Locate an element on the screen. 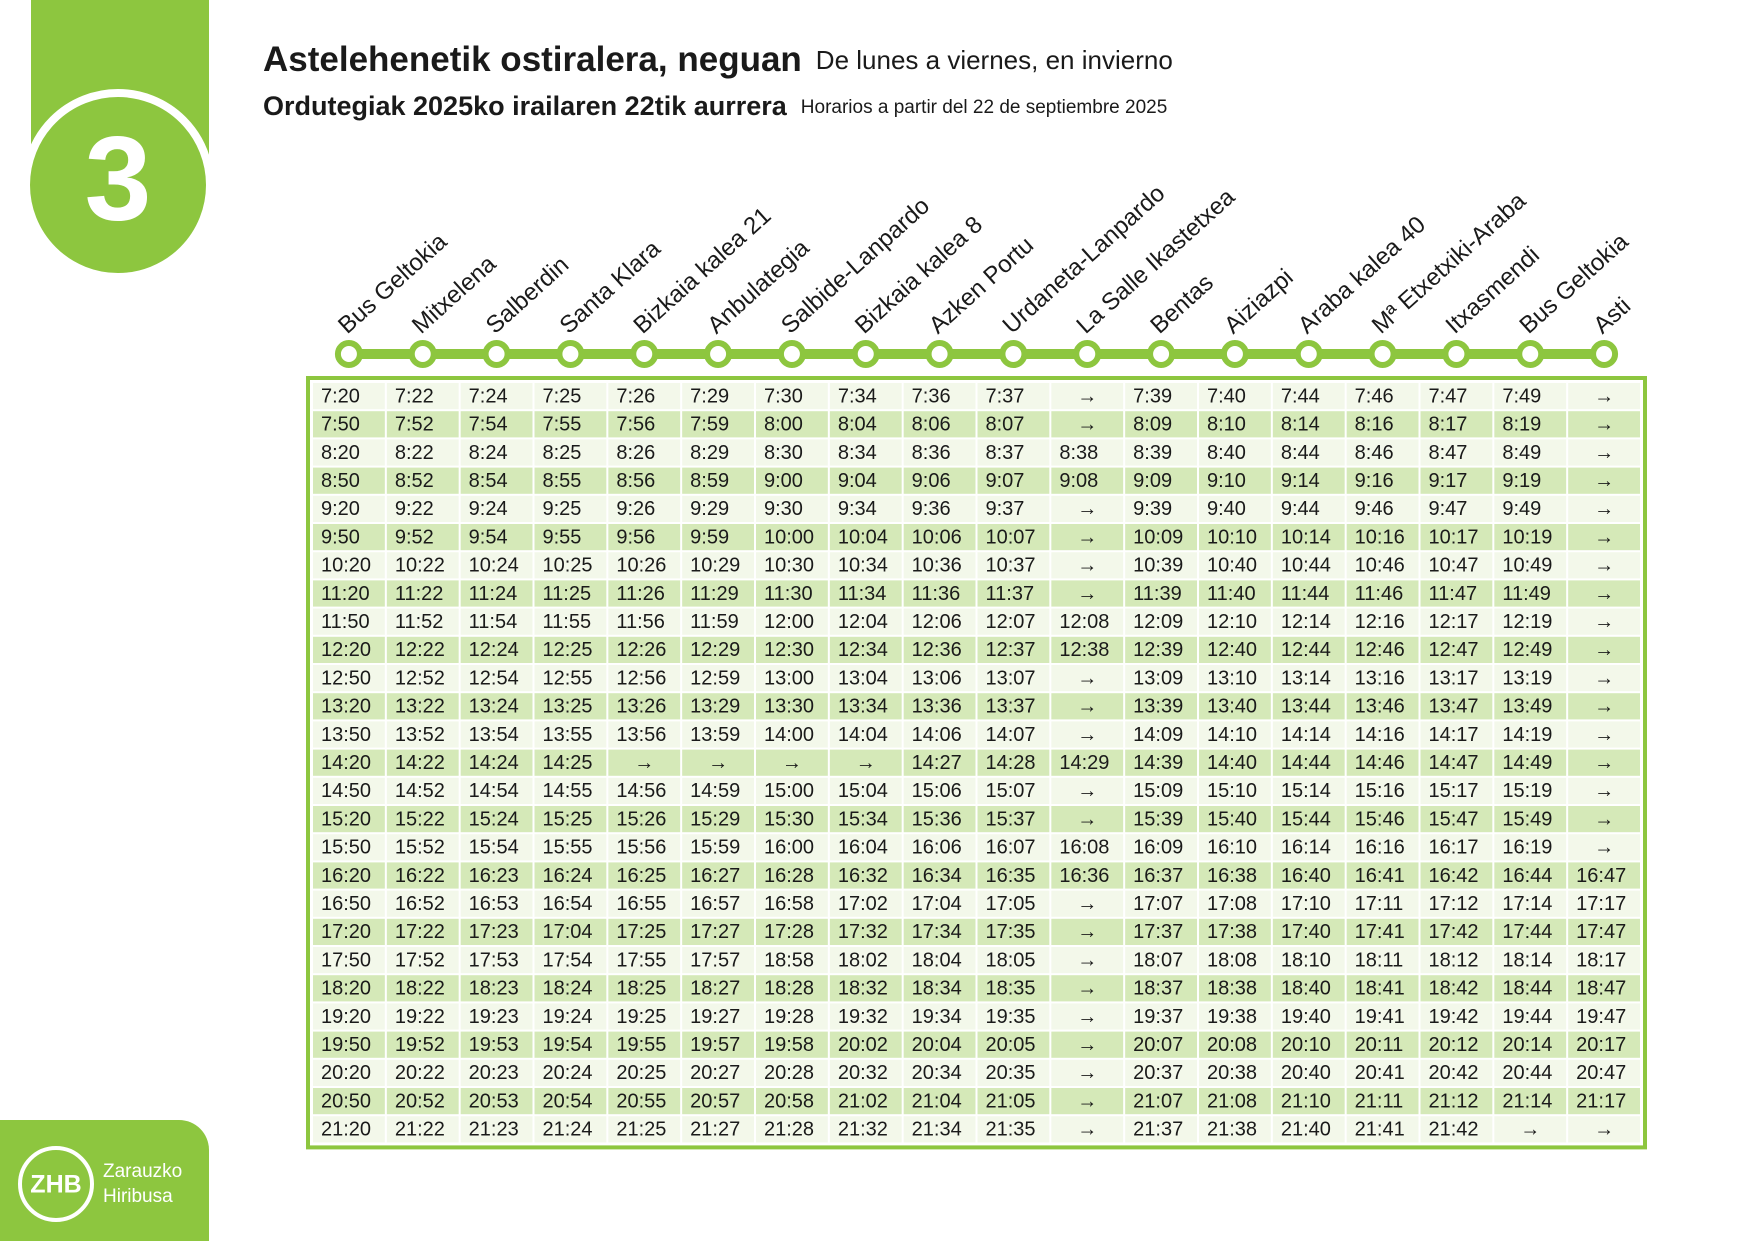  time-cell: 12:20 is located at coordinates (346, 650).